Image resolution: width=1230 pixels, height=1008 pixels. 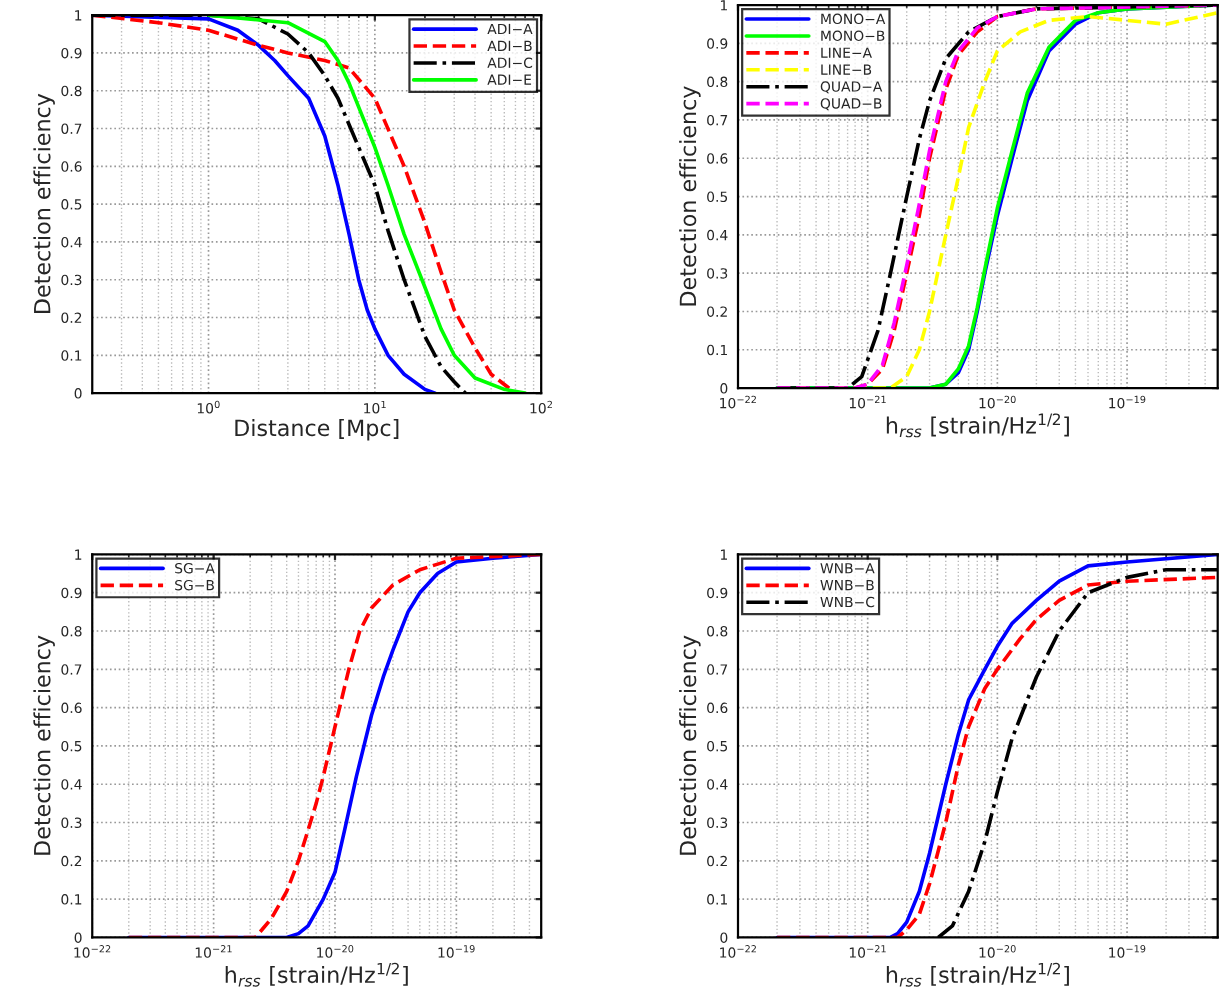 What do you see at coordinates (317, 430) in the screenshot?
I see `x-axis-title: Distance [Mpc]` at bounding box center [317, 430].